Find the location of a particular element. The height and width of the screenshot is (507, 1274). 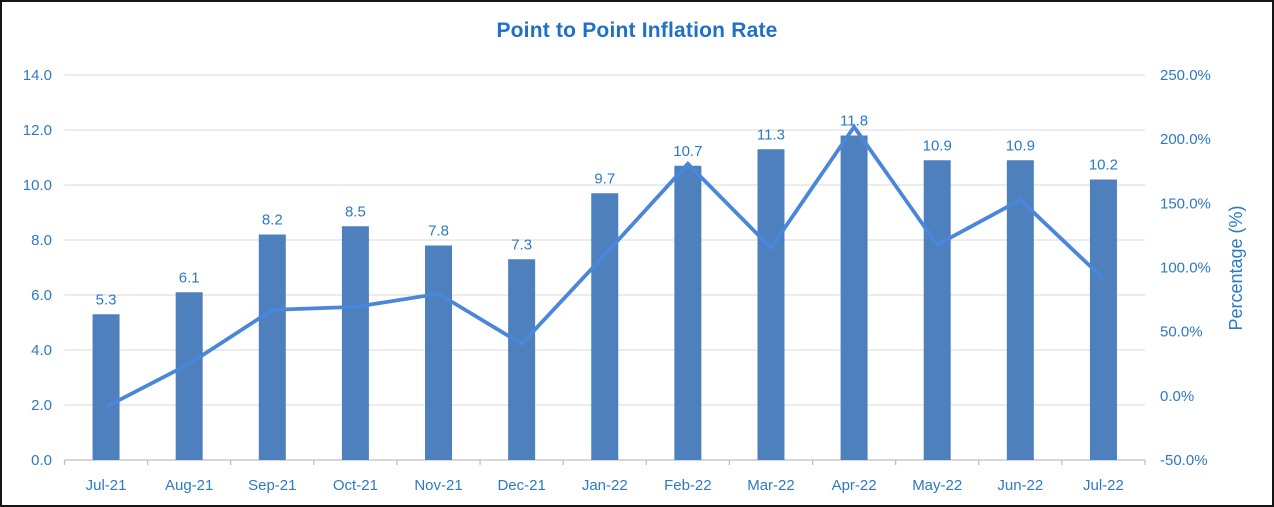

left-axis-tick-label: 2.0 is located at coordinates (41, 405).